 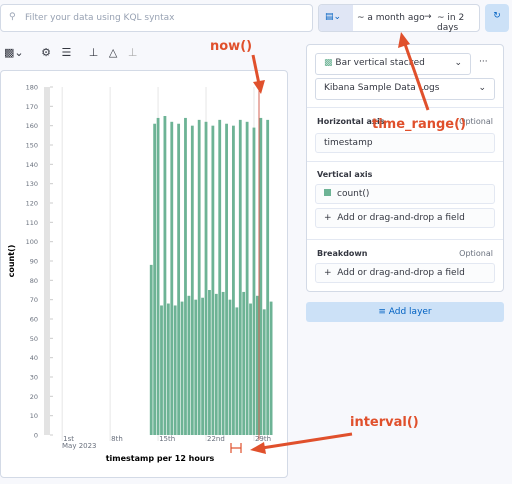 I want to click on breakdown-optional: Optional, so click(x=476, y=253).